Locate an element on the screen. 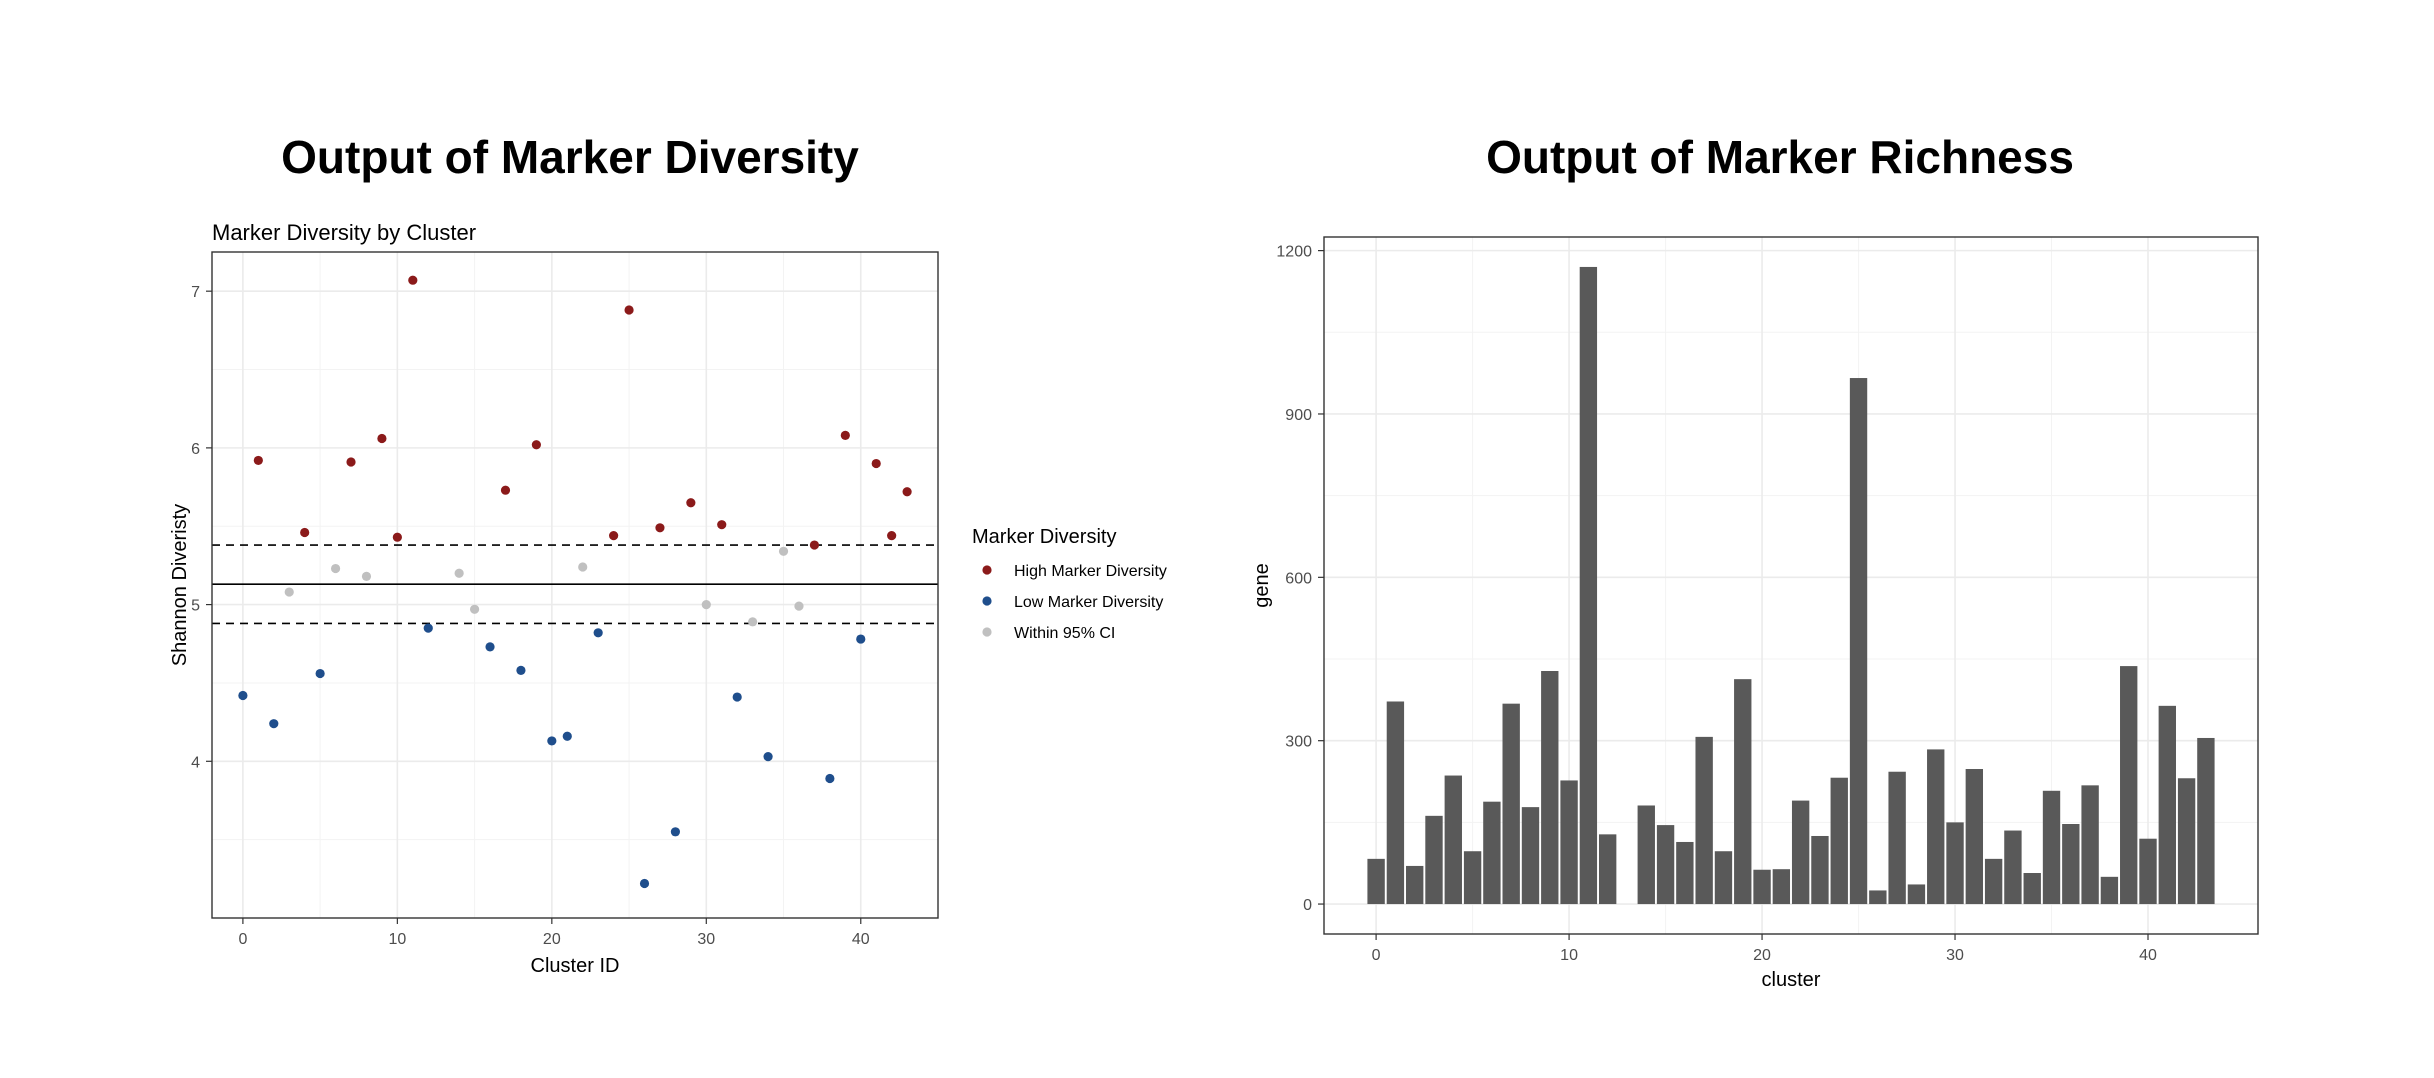  bar-x-tick-label: 0 is located at coordinates (1376, 955).